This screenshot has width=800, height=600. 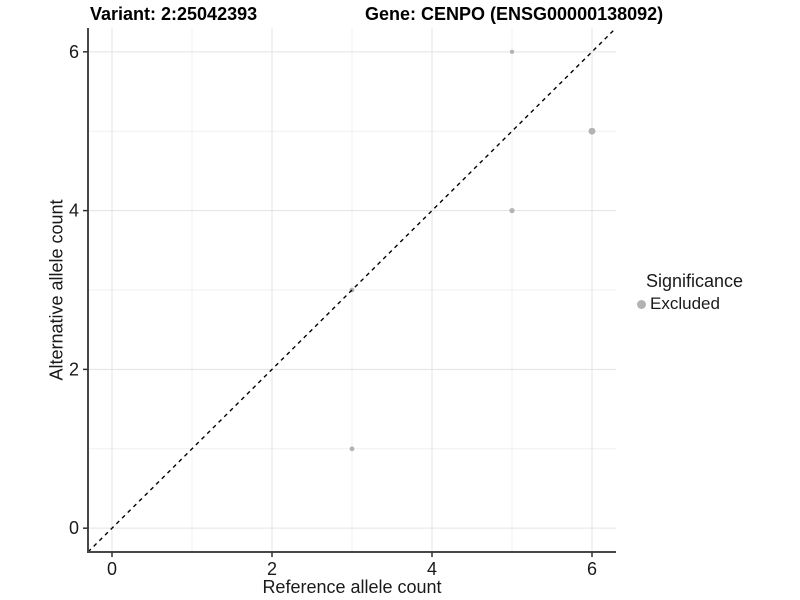 I want to click on legend: Significance Excluded, so click(x=688, y=292).